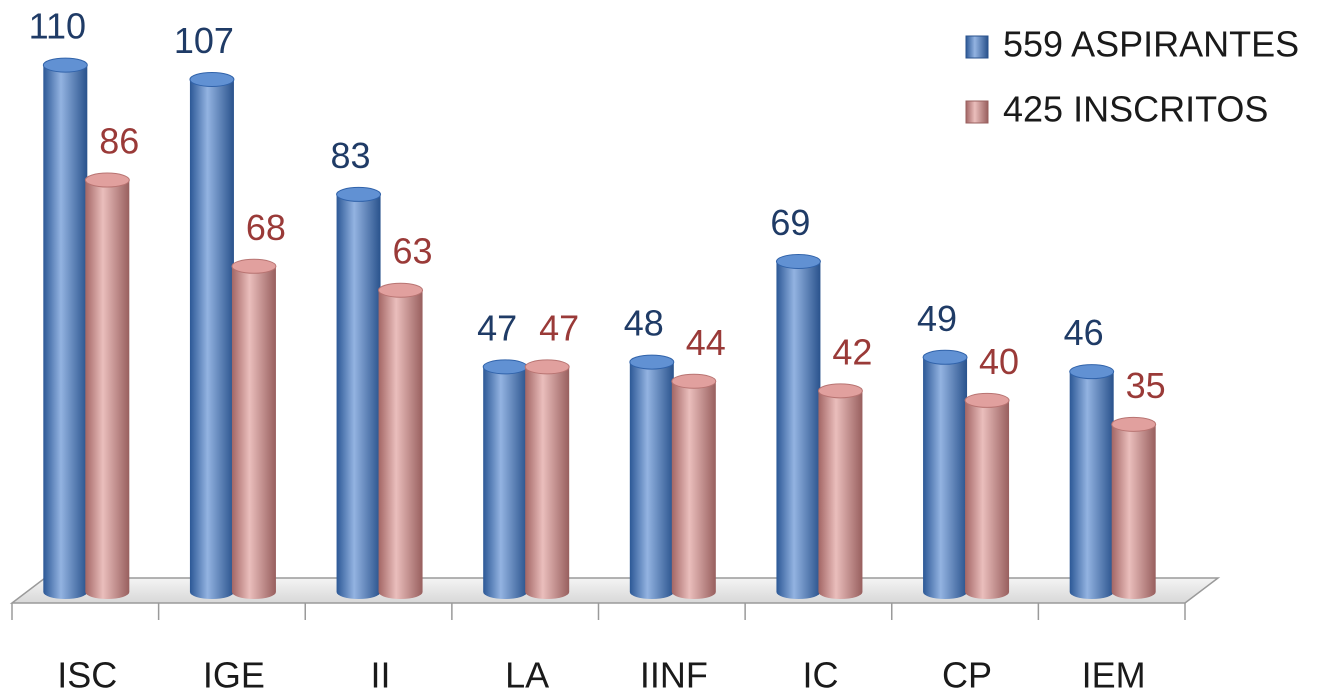  I want to click on x-tick-label: CP, so click(967, 675).